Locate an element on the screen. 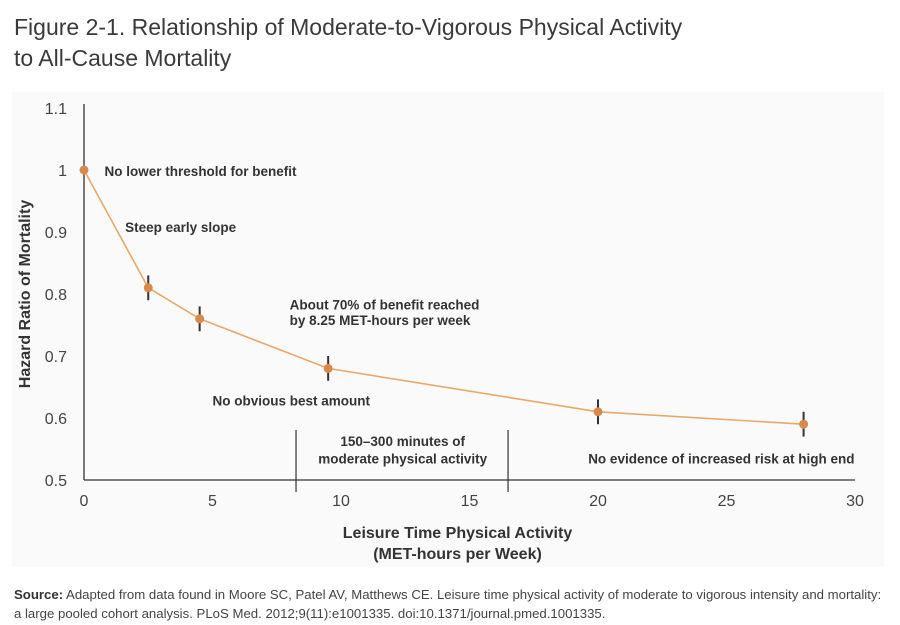 The image size is (900, 625). y-tick-label: 1.1 is located at coordinates (56, 109).